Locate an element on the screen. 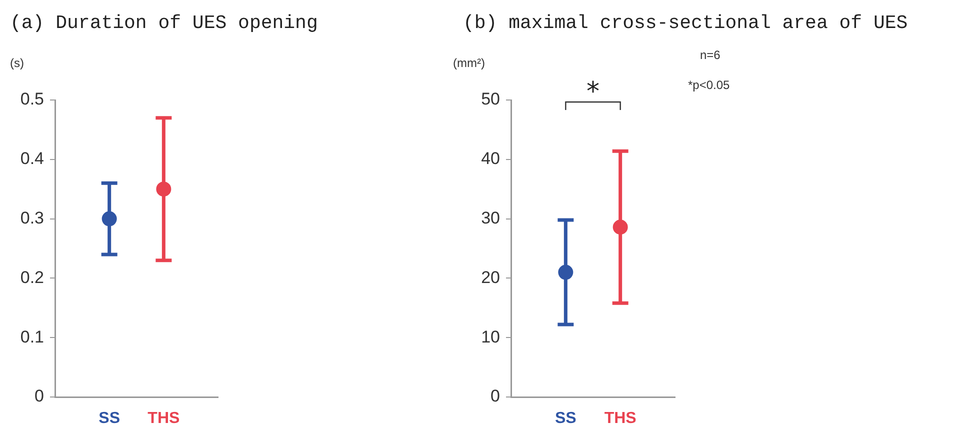 The width and height of the screenshot is (960, 432). chart-title: (a) Duration of UES opening is located at coordinates (164, 23).